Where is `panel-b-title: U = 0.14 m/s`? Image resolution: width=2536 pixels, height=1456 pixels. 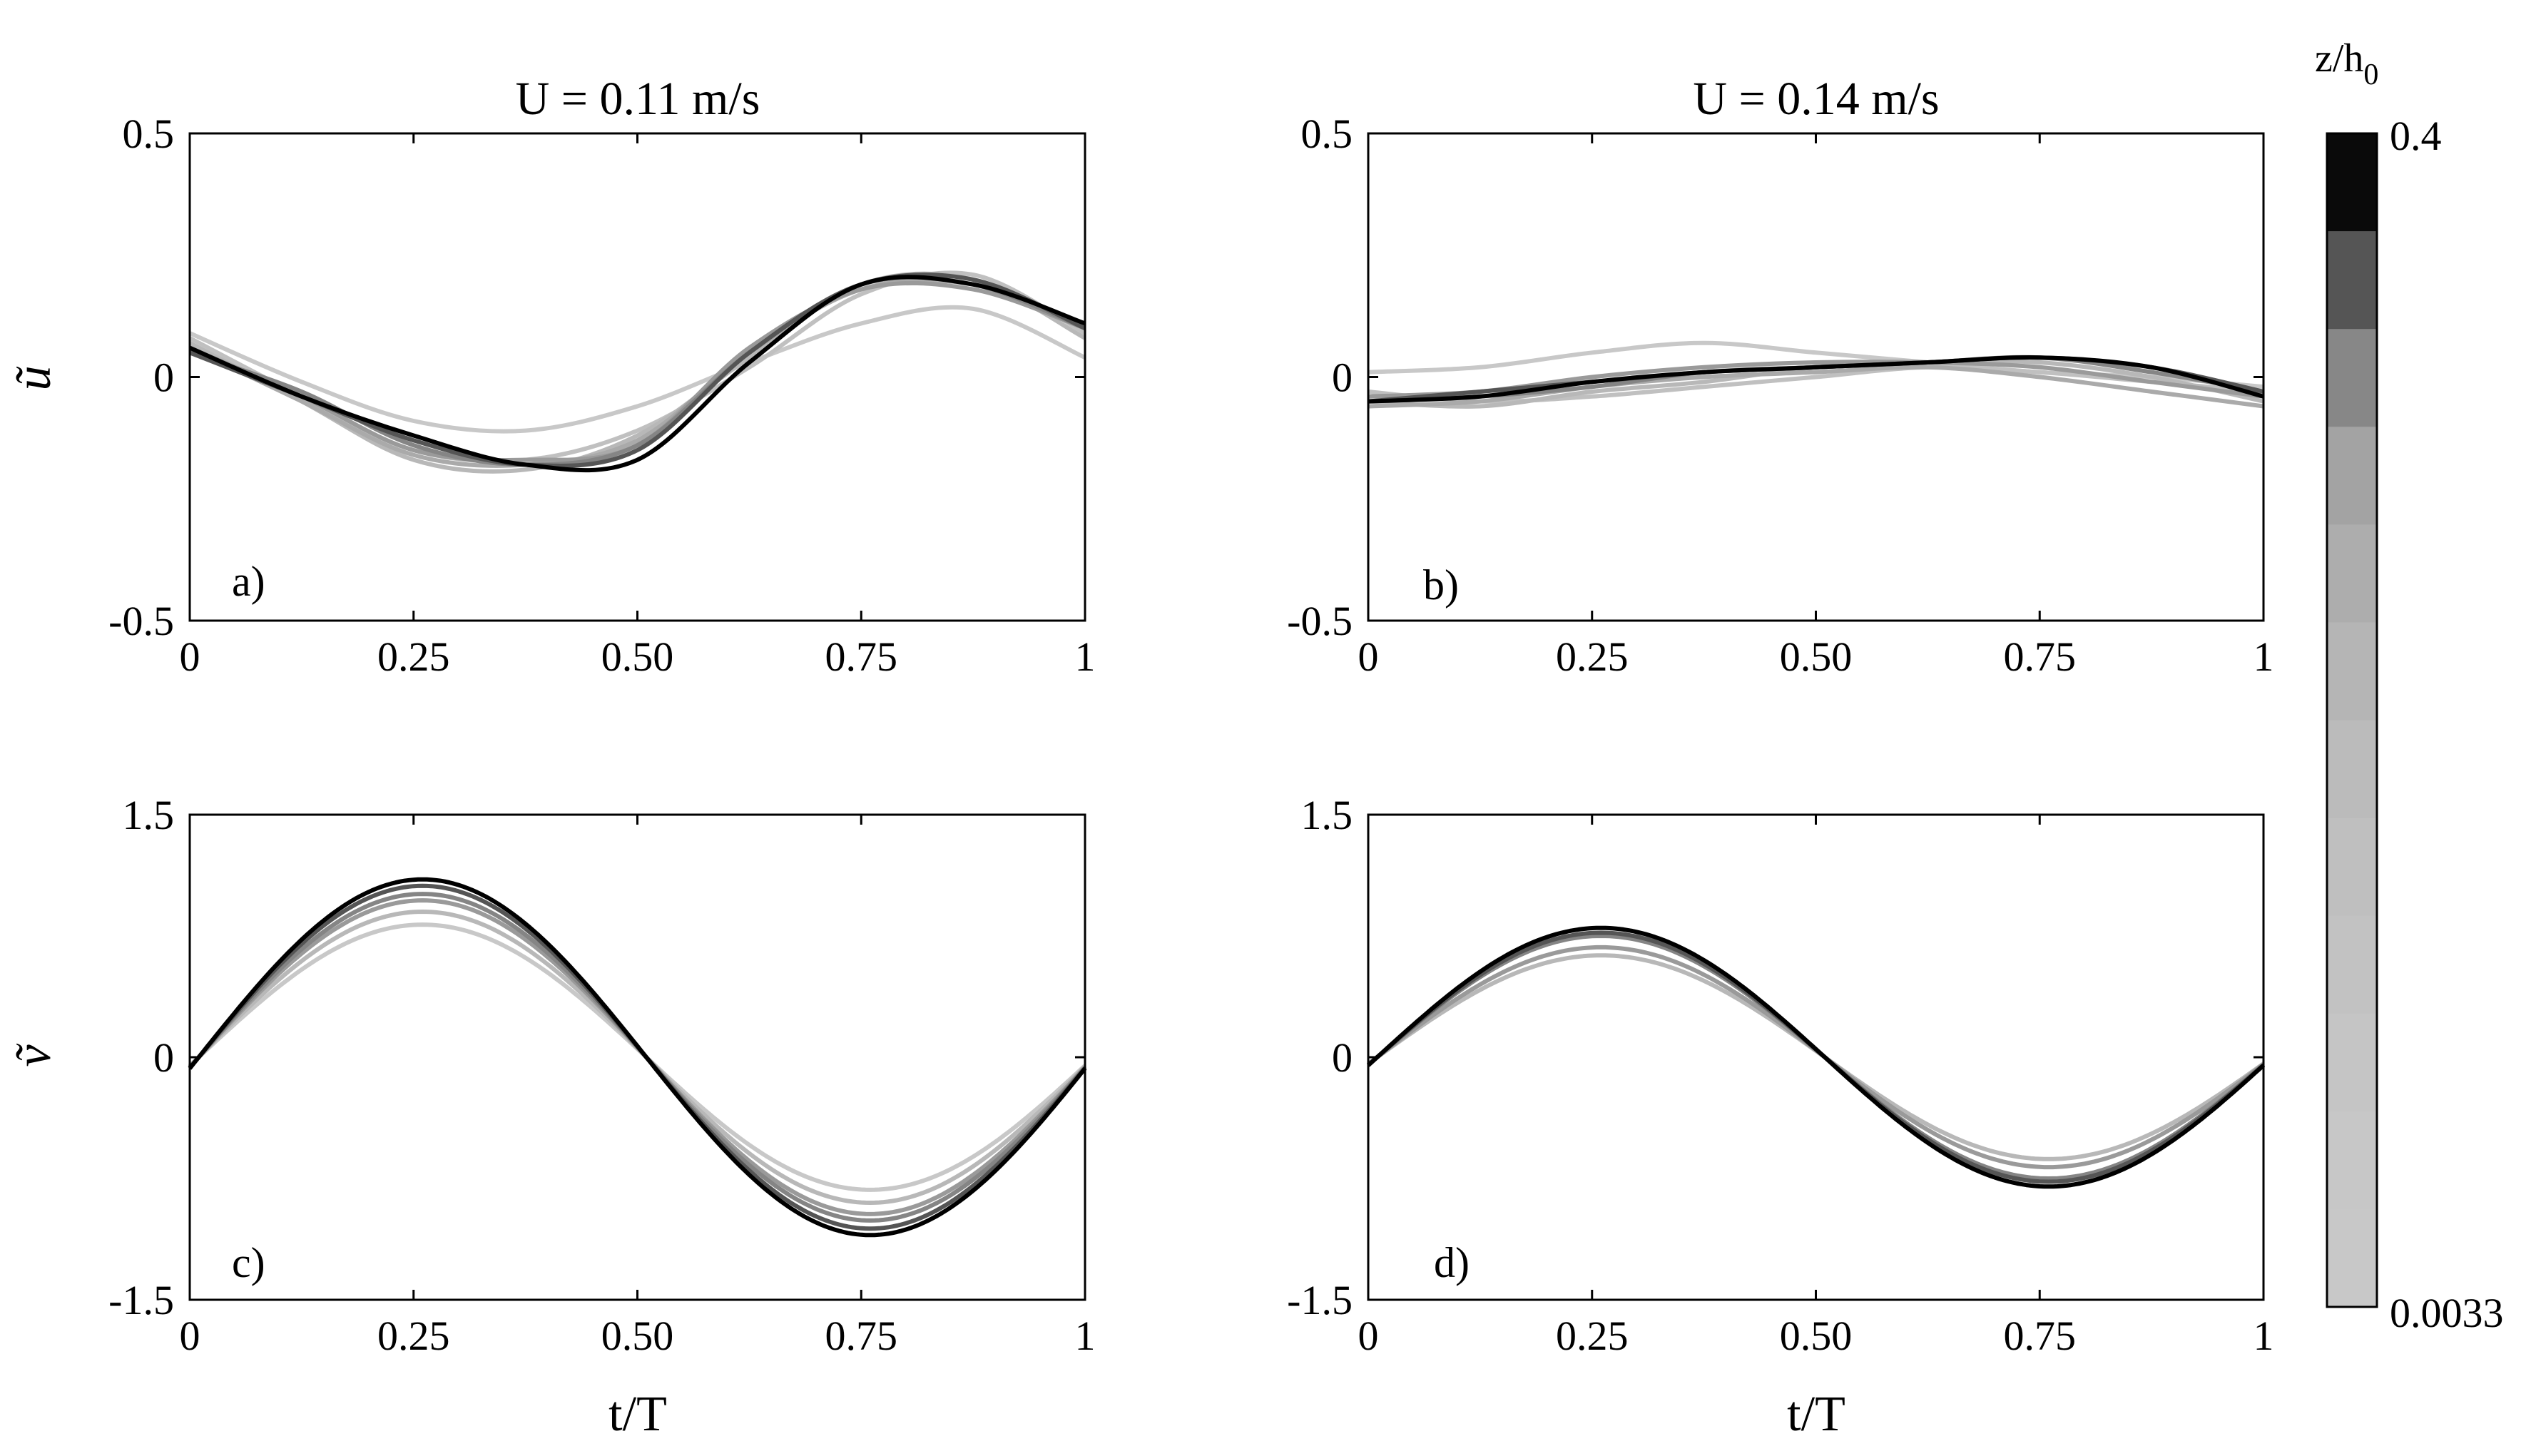 panel-b-title: U = 0.14 m/s is located at coordinates (1816, 99).